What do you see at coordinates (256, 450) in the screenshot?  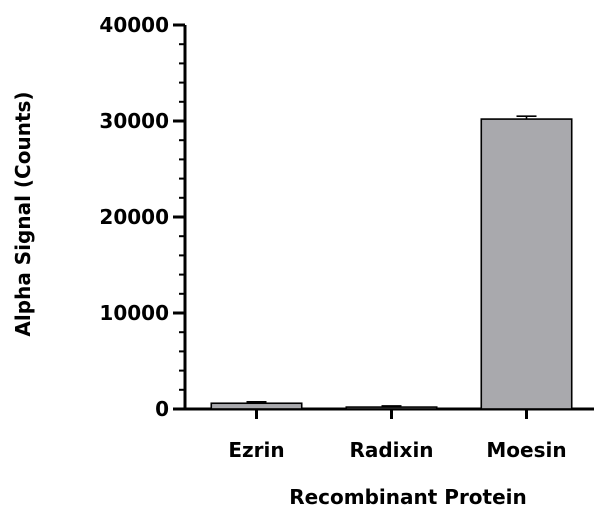 I see `x-tick-label: Ezrin` at bounding box center [256, 450].